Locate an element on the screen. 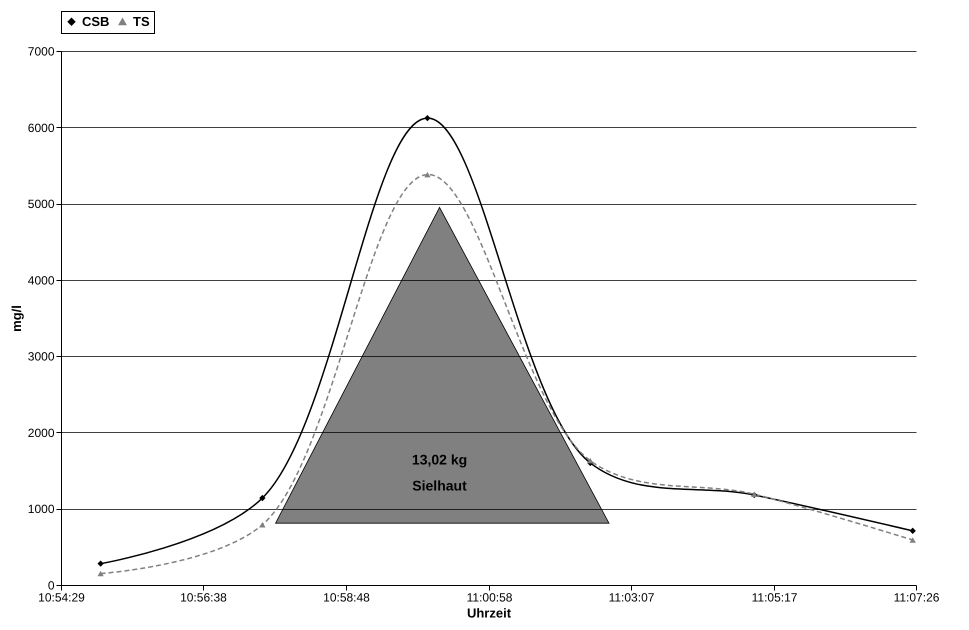 This screenshot has width=969, height=630. x-tick-label: 10:56:38 is located at coordinates (204, 597).